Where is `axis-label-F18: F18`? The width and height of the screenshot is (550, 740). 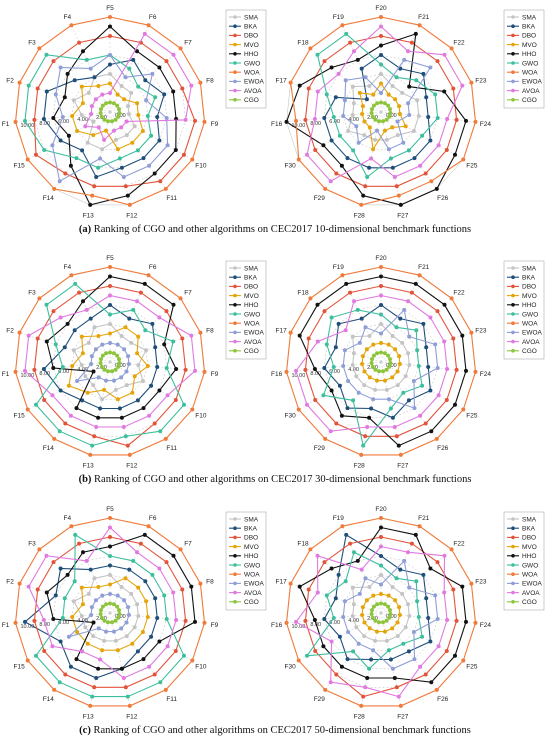
axis-label-F18: F18 is located at coordinates (303, 293).